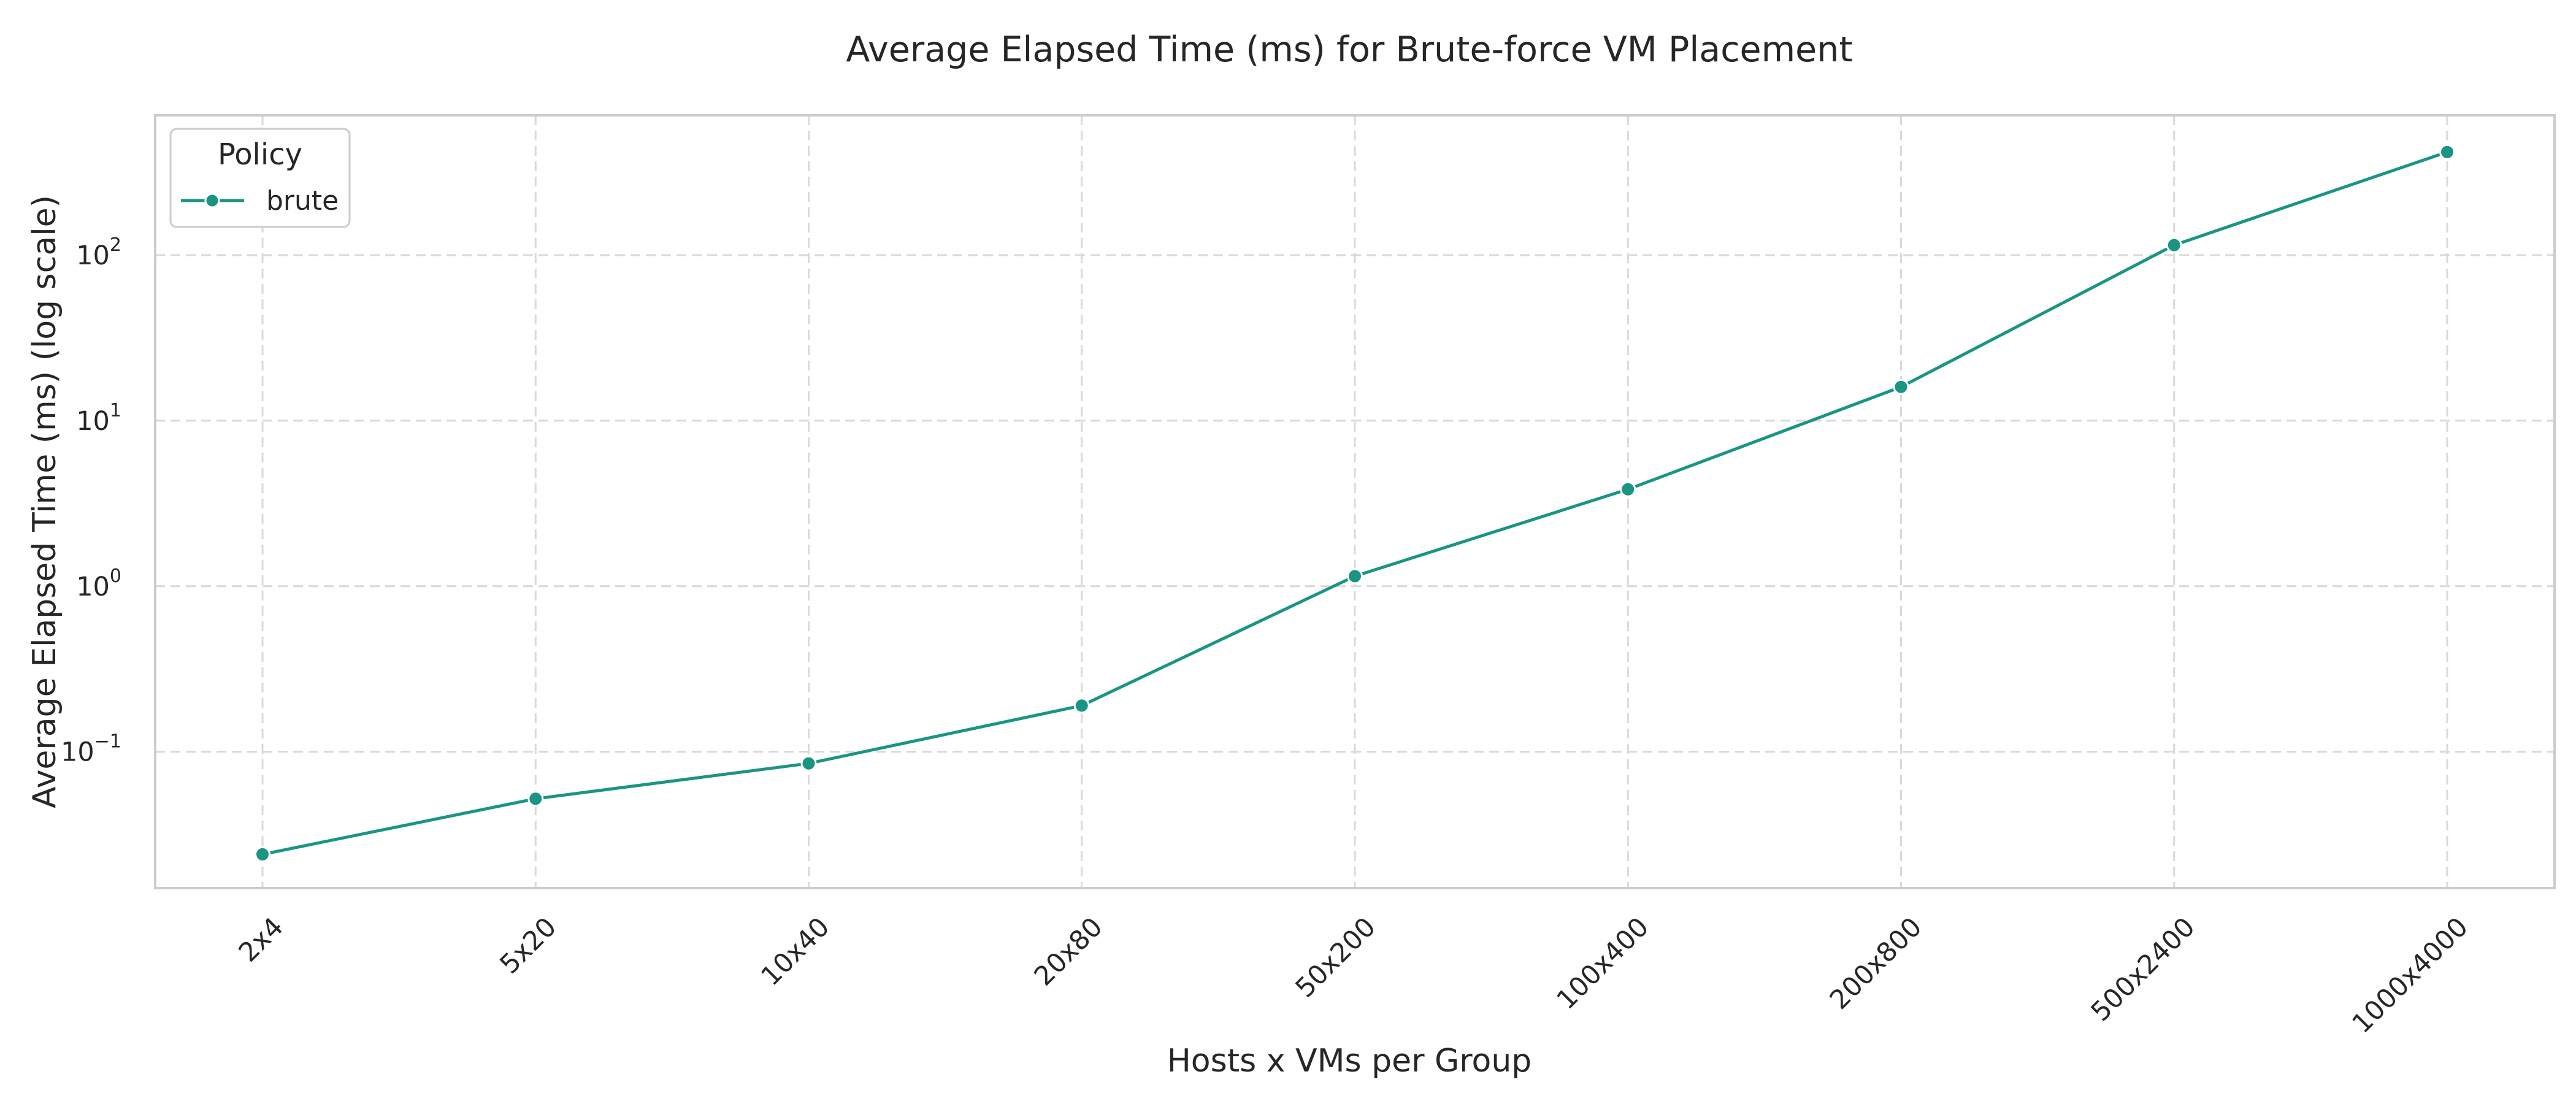 Image resolution: width=2576 pixels, height=1104 pixels. Describe the element at coordinates (212, 201) in the screenshot. I see `legend-series-marker-icon` at that location.